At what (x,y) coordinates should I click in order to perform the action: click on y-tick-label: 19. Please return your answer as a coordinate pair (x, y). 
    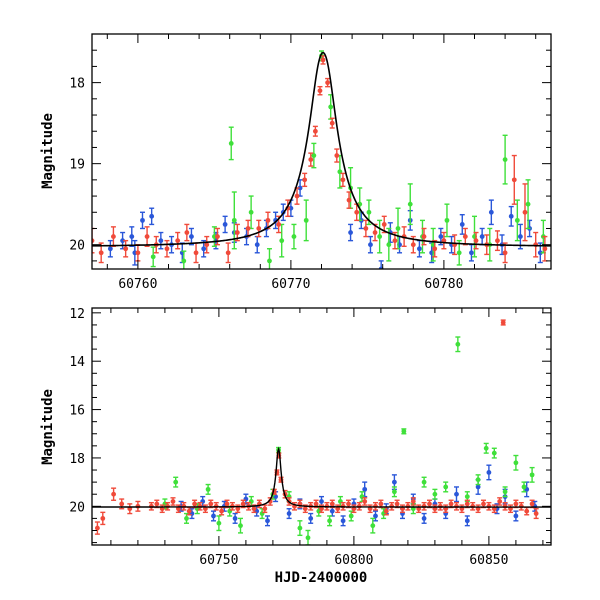
    Looking at the image, I should click on (77, 165).